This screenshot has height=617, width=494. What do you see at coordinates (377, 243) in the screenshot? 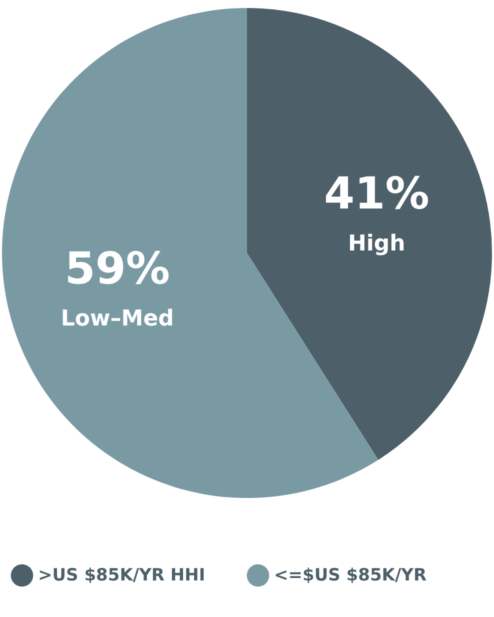
I see `text: High` at bounding box center [377, 243].